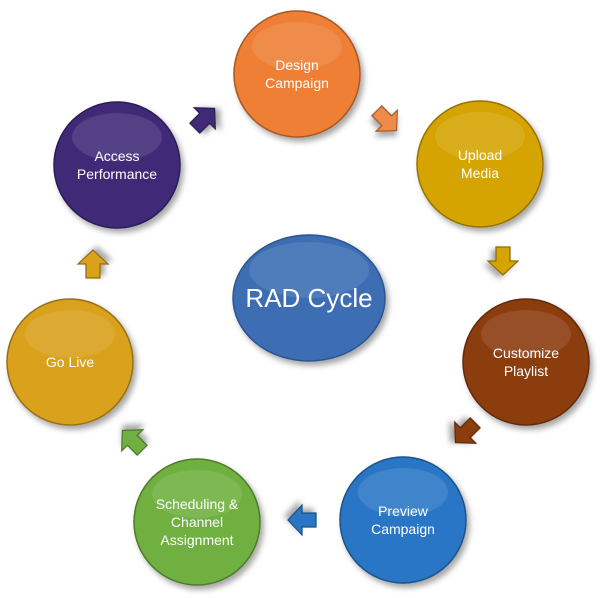 The height and width of the screenshot is (598, 603). Describe the element at coordinates (297, 65) in the screenshot. I see `step-label-line: Design` at that location.